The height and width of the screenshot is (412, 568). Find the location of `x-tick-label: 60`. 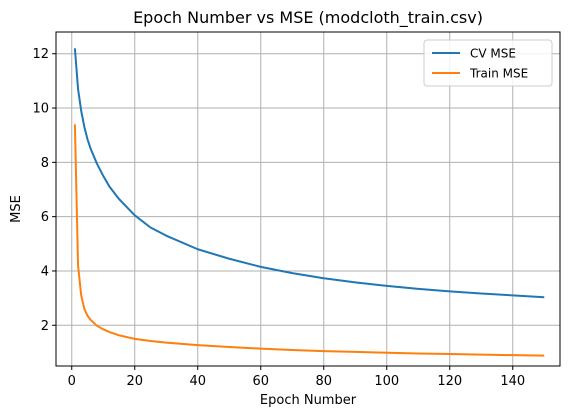

x-tick-label: 60 is located at coordinates (260, 381).